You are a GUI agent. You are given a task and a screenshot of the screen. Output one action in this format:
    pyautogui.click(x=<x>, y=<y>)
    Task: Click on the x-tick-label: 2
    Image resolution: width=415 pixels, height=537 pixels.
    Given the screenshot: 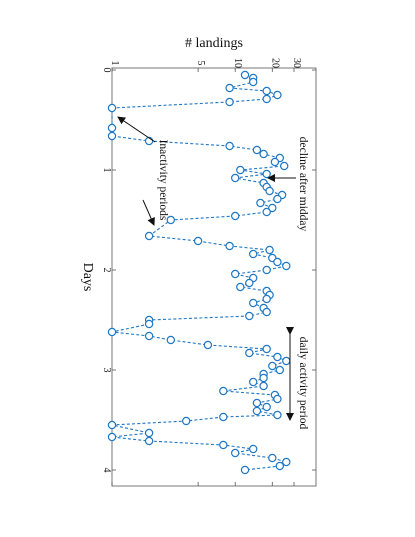 What is the action you would take?
    pyautogui.click(x=106, y=270)
    